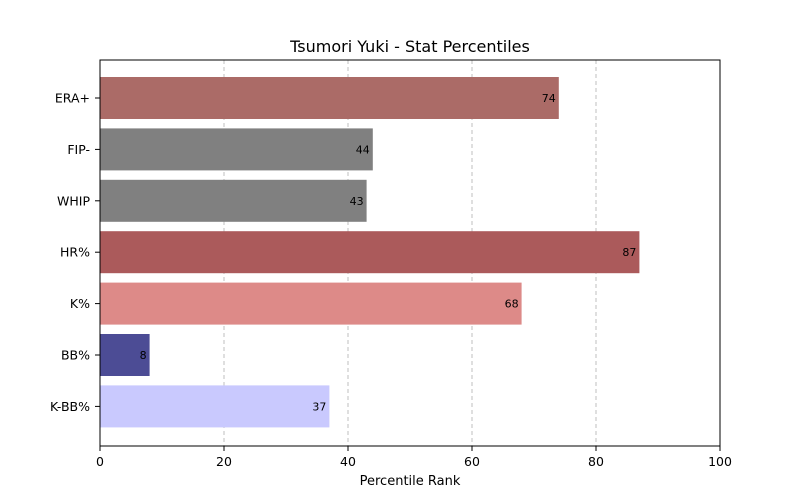  I want to click on x-tick-label: 40, so click(348, 461).